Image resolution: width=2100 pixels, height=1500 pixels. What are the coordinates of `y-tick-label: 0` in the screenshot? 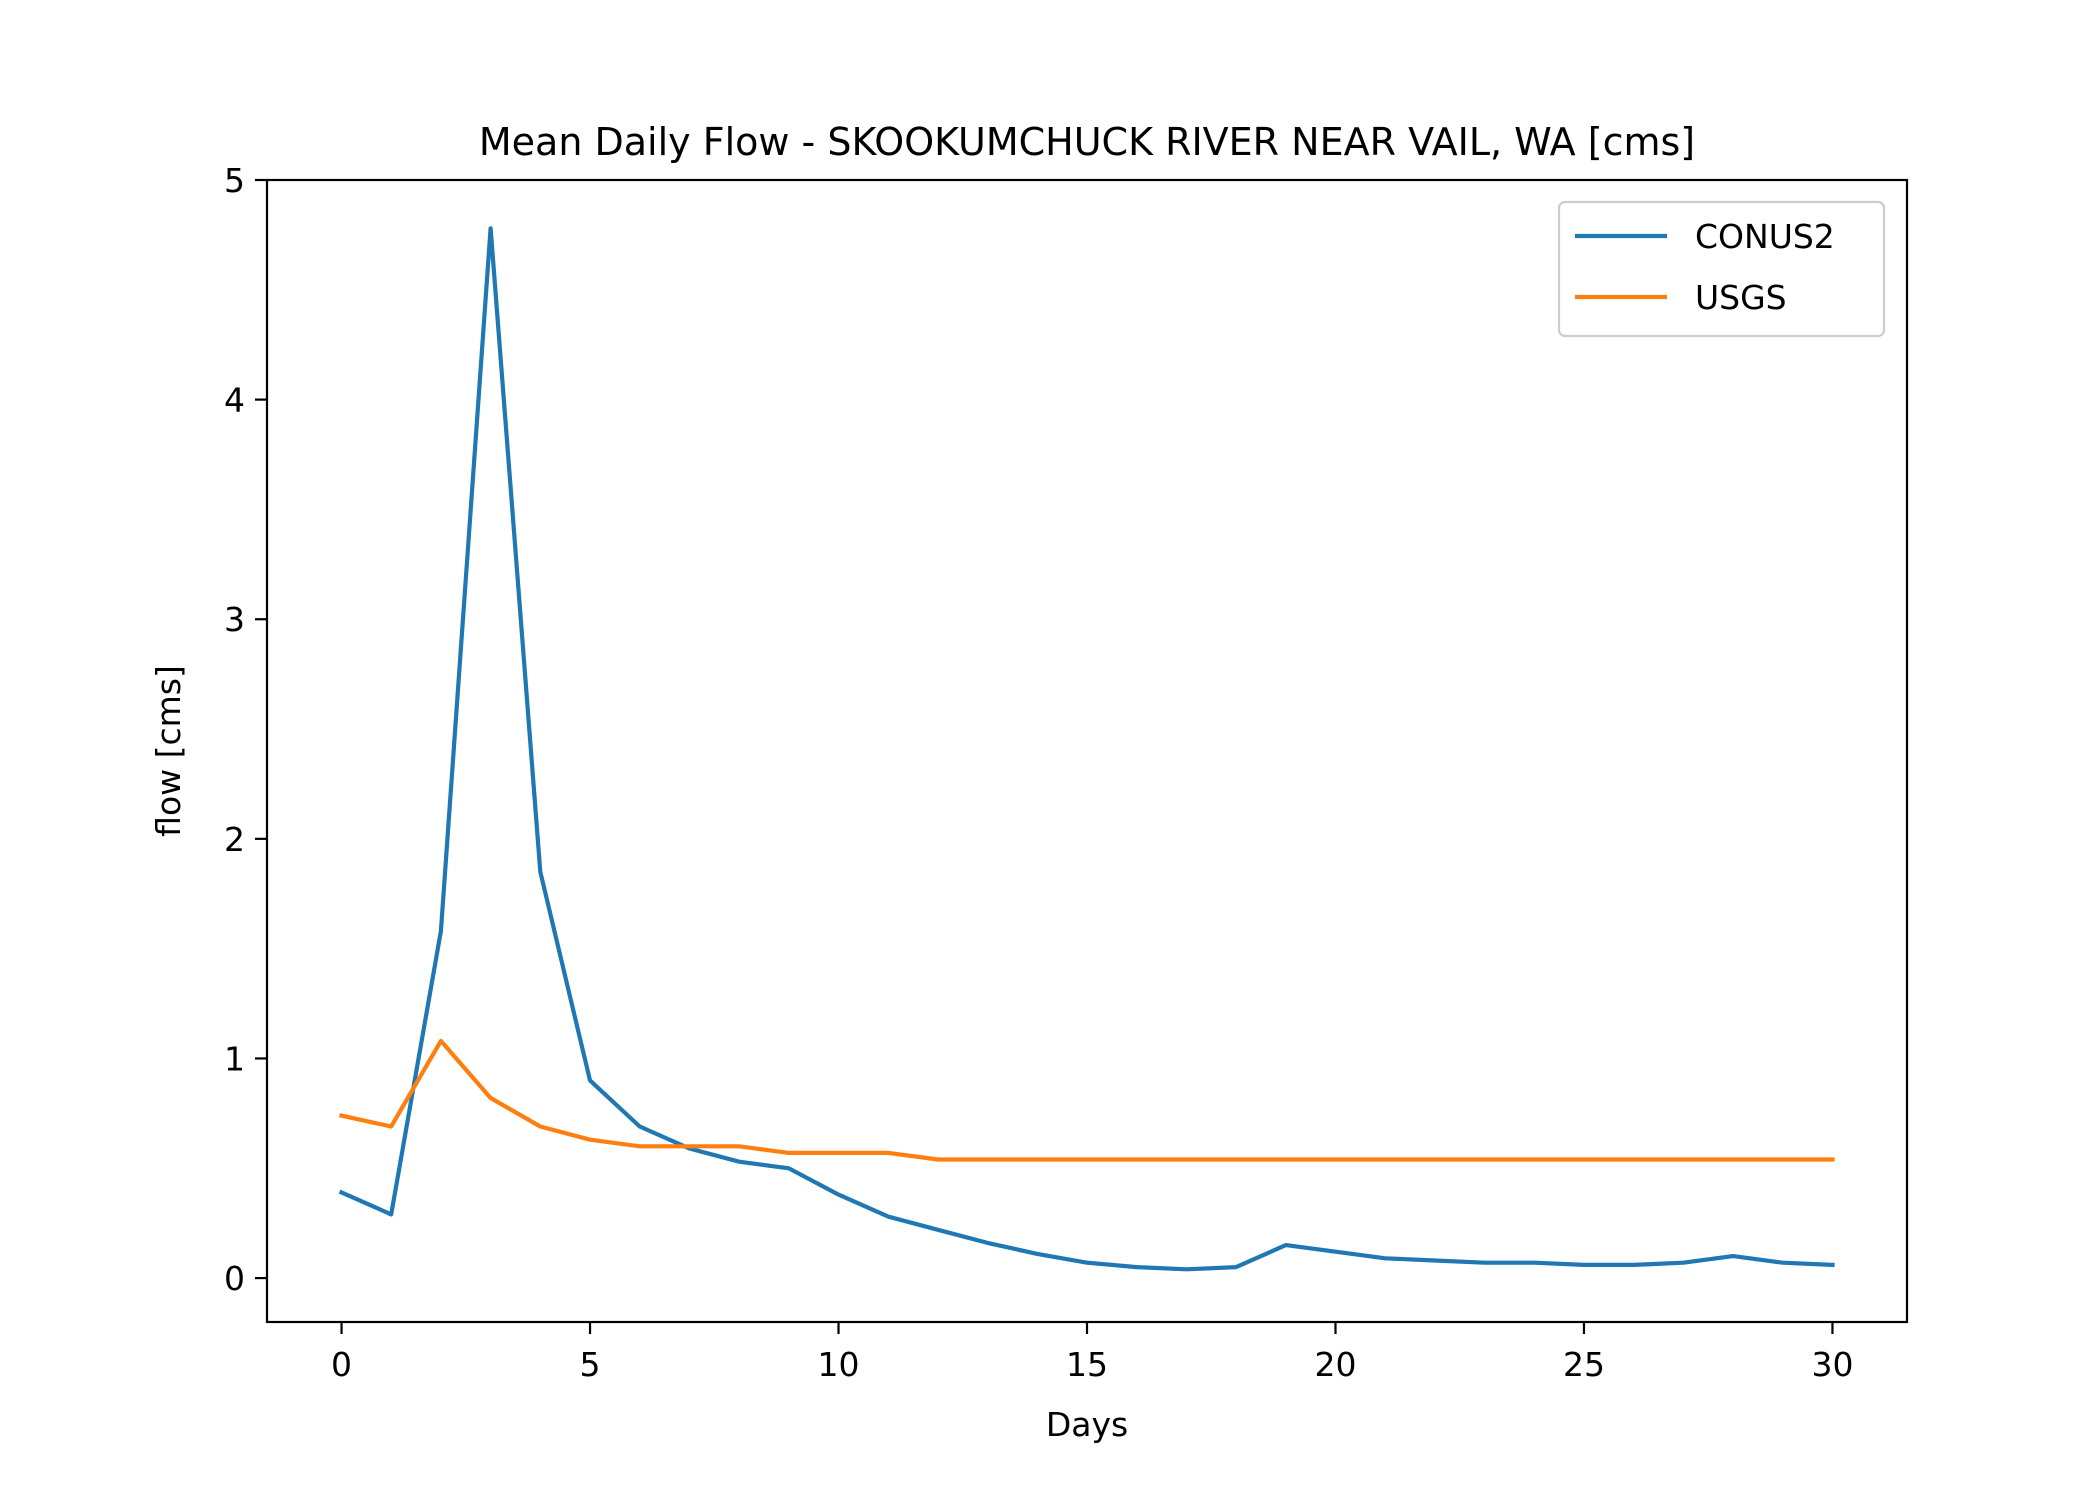 It's located at (234, 1278).